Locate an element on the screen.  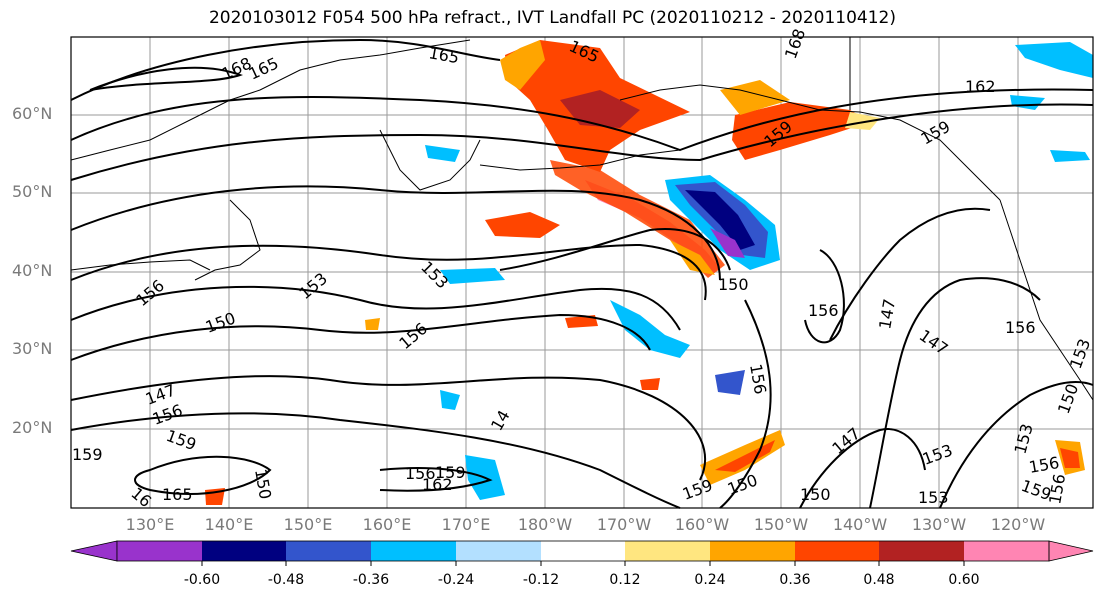
lon-label: 150°E is located at coordinates (308, 524).